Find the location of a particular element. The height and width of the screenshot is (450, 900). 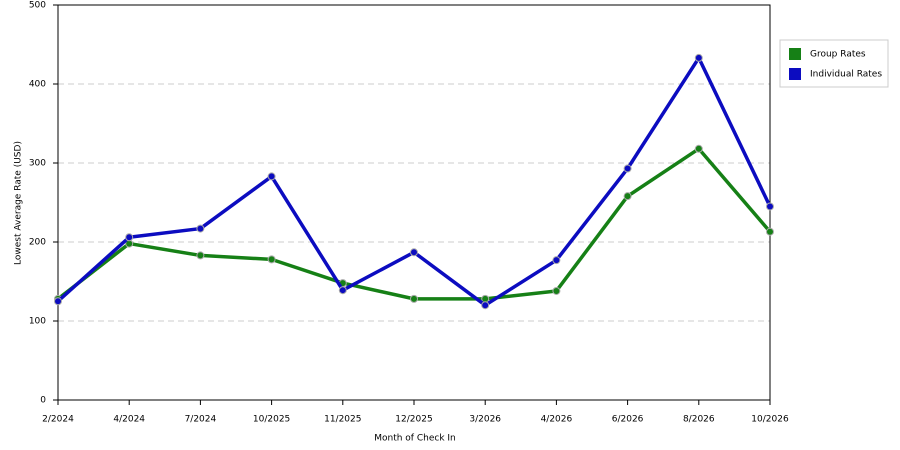

y-tick-label: 500 is located at coordinates (37, 6).